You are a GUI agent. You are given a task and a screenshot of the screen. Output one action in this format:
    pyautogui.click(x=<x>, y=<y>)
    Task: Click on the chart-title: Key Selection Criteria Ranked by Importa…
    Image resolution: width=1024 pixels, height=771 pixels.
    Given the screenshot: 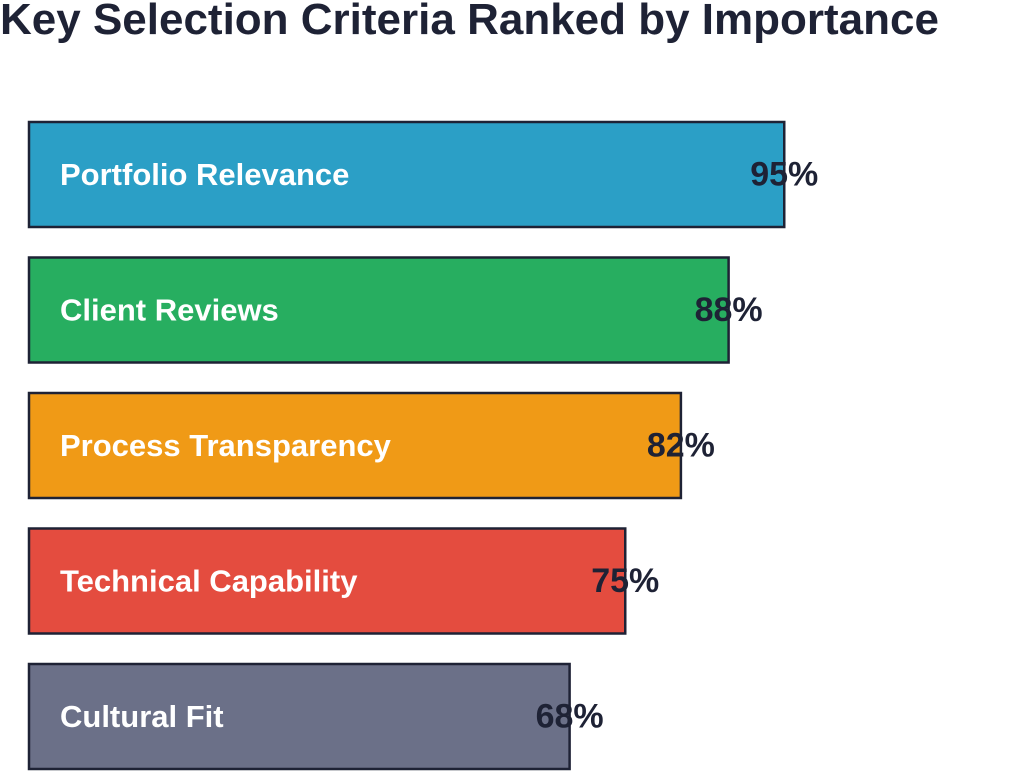 What is the action you would take?
    pyautogui.click(x=469, y=22)
    